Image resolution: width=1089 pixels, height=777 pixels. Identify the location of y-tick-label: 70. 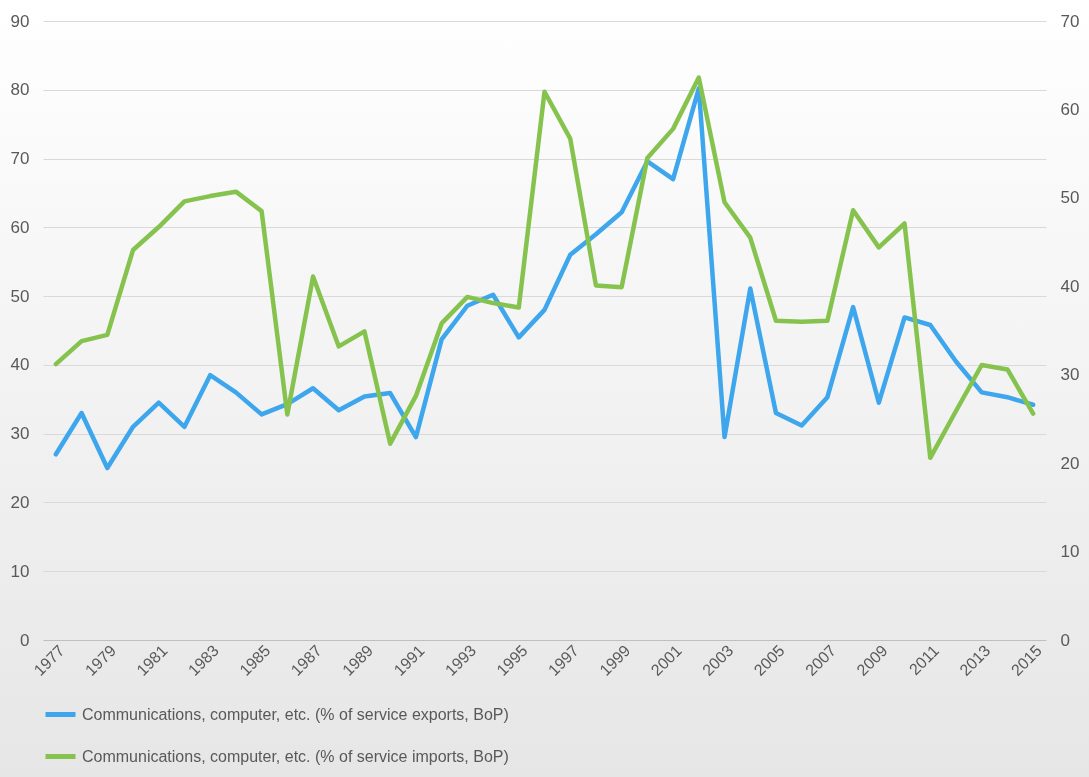
(20, 159).